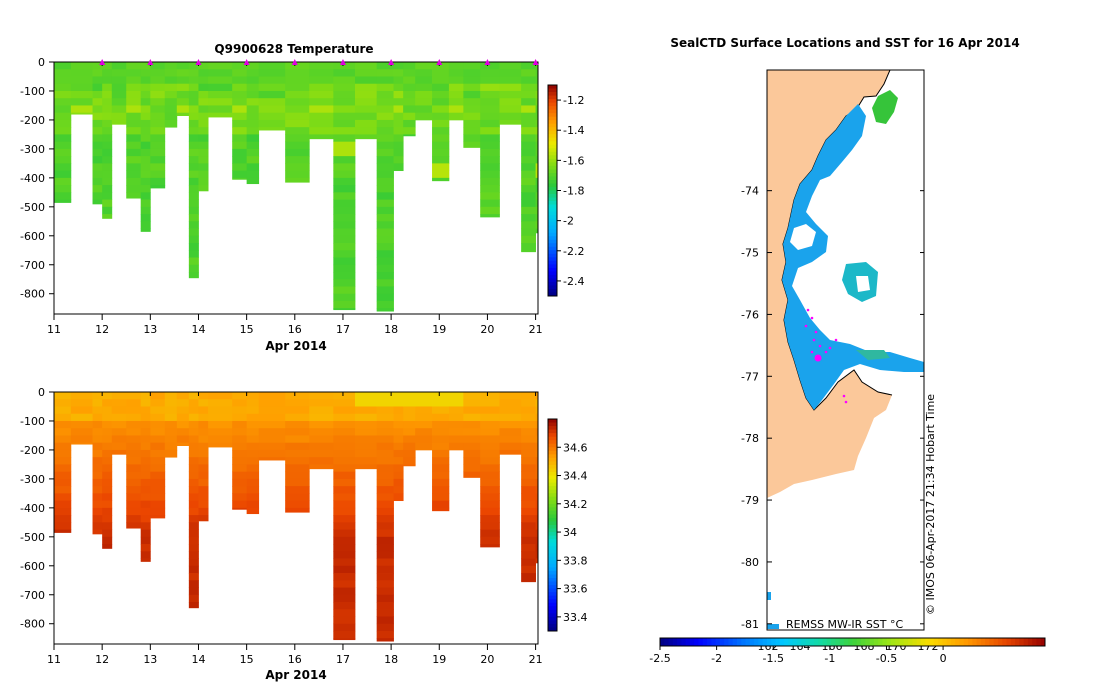 The image size is (1099, 700). What do you see at coordinates (487, 329) in the screenshot?
I see `x-tick-label: 20` at bounding box center [487, 329].